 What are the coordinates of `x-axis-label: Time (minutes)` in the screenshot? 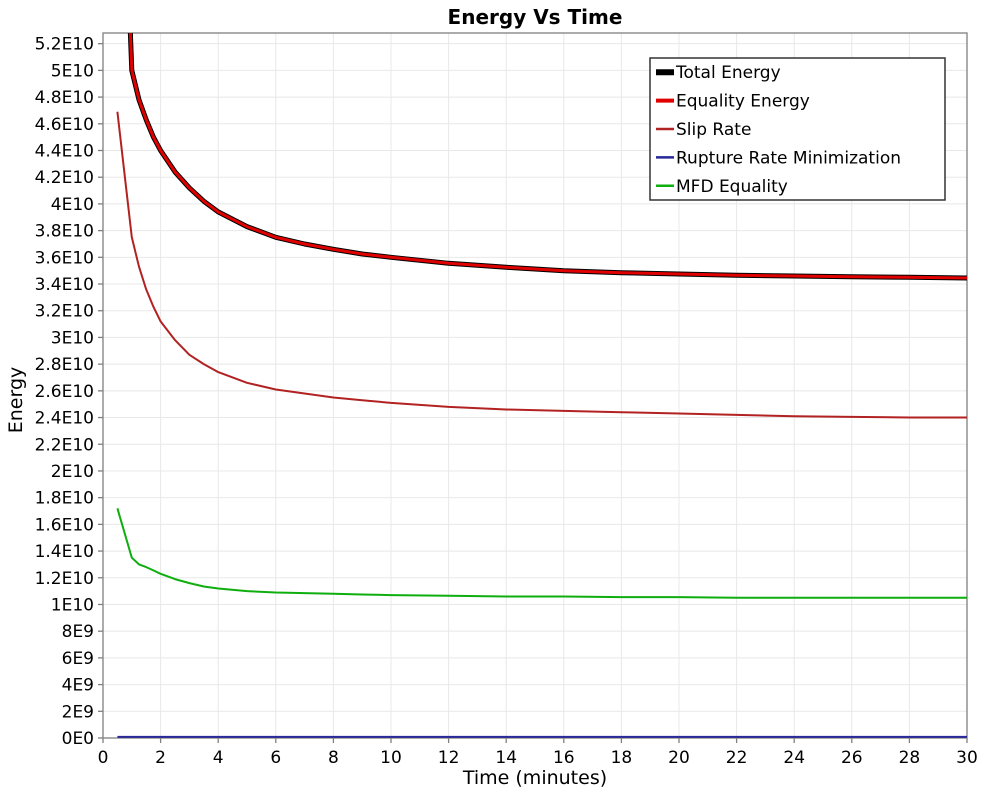 It's located at (534, 778).